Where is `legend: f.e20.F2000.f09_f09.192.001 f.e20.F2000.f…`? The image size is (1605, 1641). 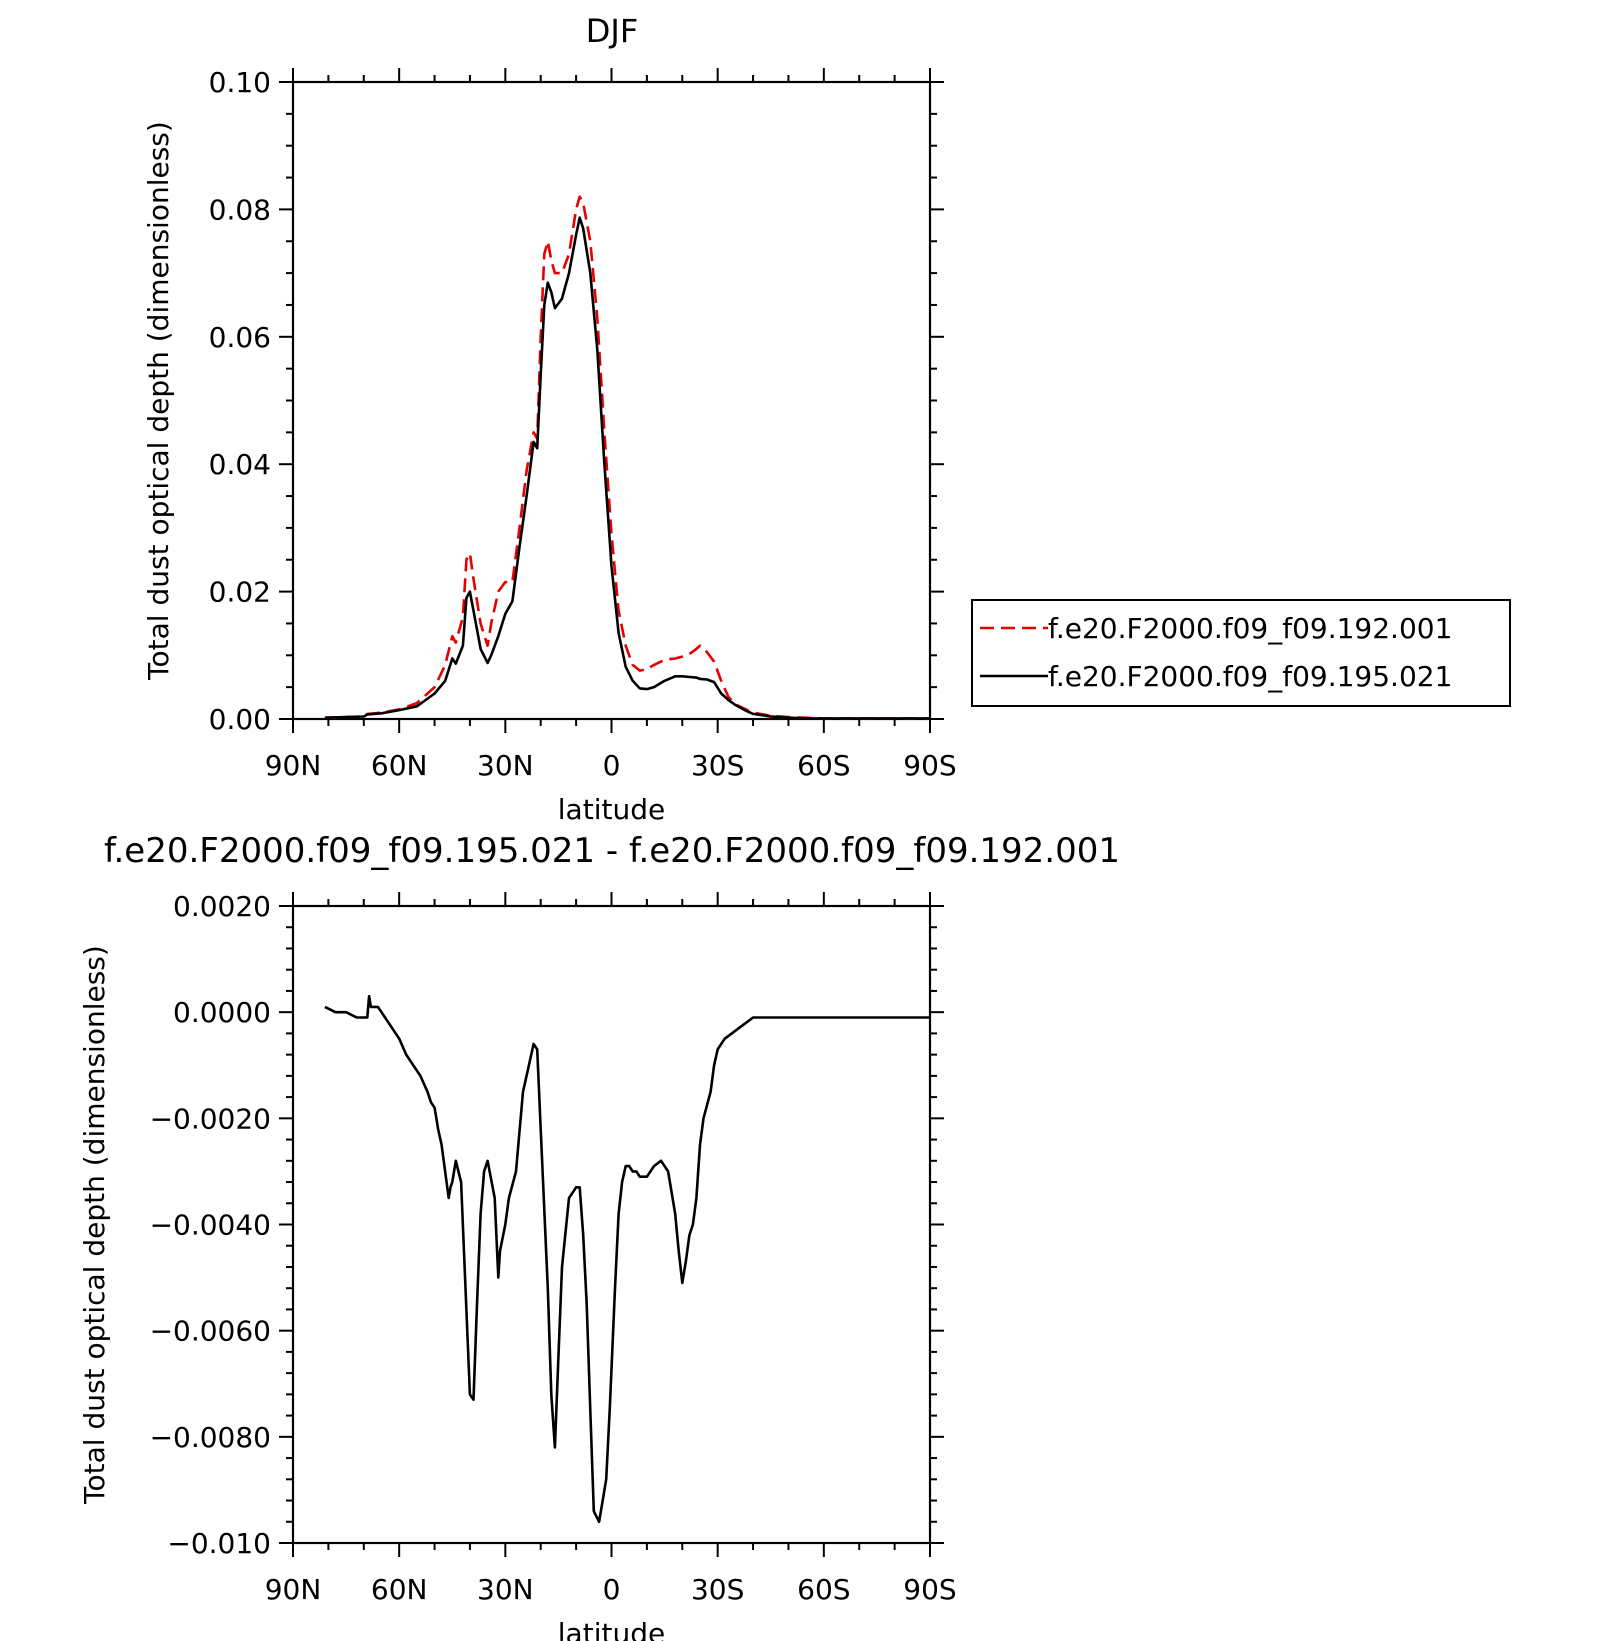
legend: f.e20.F2000.f09_f09.192.001 f.e20.F2000.f… is located at coordinates (1241, 653).